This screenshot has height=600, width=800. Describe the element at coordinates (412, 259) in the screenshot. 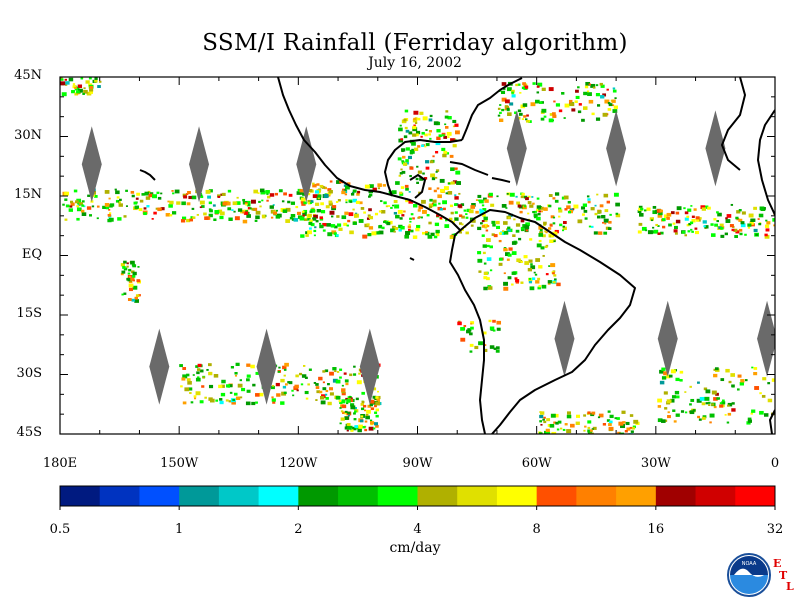

I see `coastline-galapagos` at that location.